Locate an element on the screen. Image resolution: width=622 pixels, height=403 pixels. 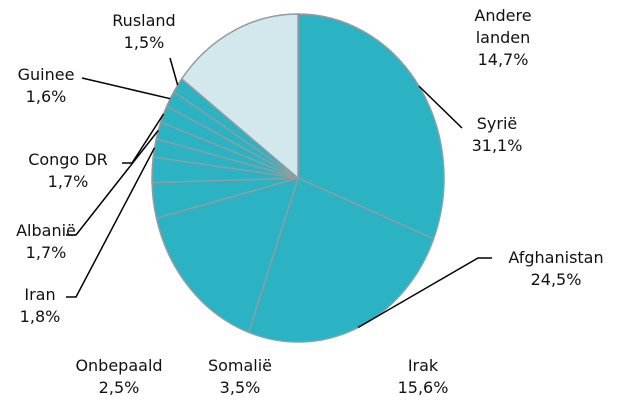
slice-label: Guinee 1,6% is located at coordinates (50, 86).